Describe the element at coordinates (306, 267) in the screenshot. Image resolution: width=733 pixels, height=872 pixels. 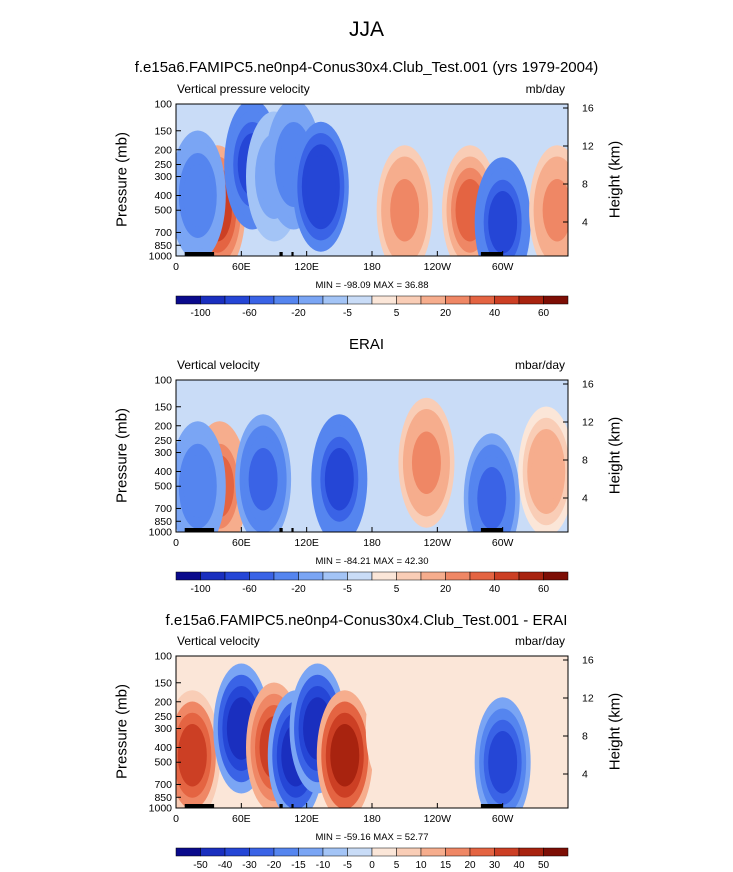
I see `panel1-xtick-label: 120E` at that location.